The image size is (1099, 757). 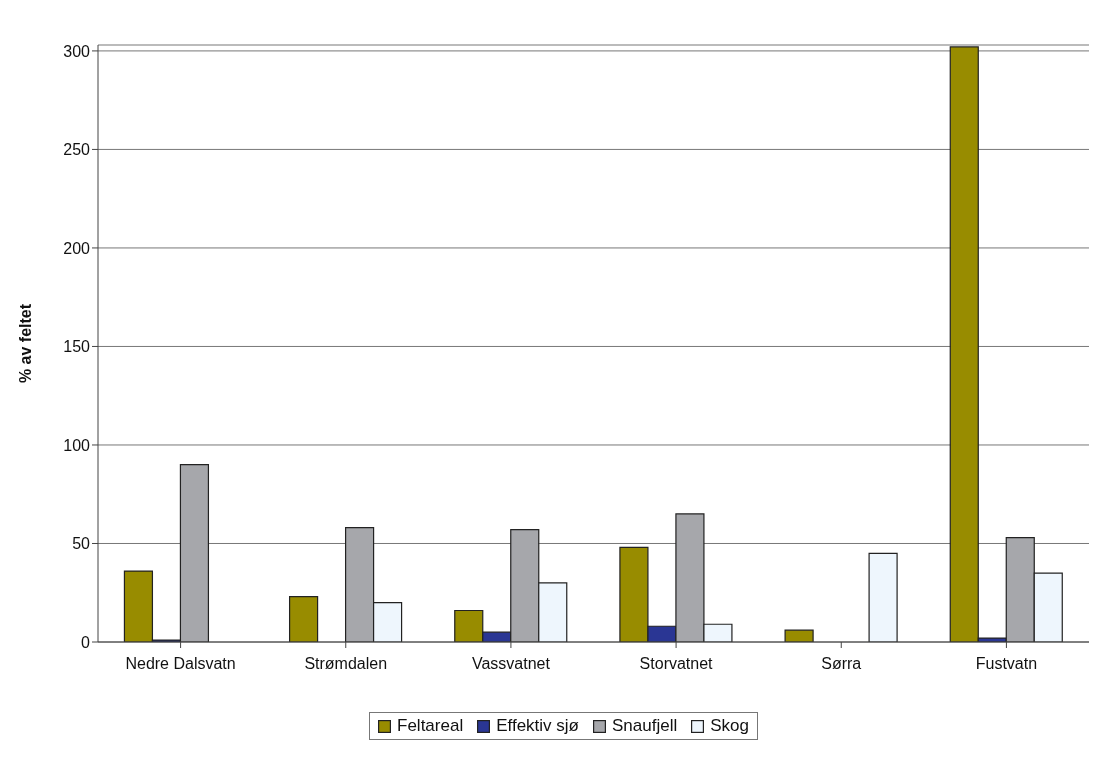 I want to click on x-tick-label: Storvatnet, so click(x=676, y=664).